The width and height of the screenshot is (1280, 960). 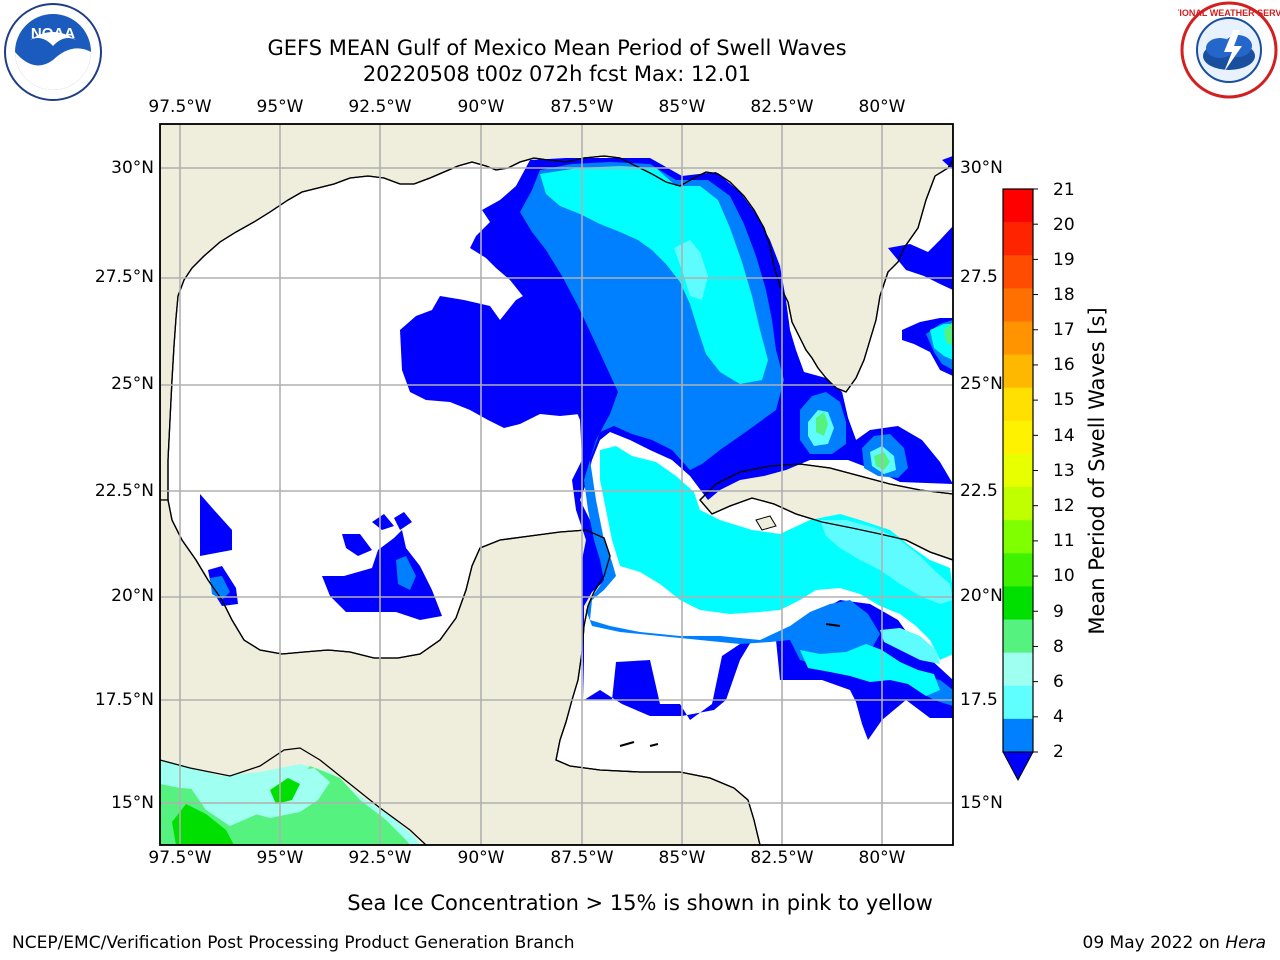 I want to click on colorbar-label: Mean Period of Swell Waves [s], so click(x=1097, y=471).